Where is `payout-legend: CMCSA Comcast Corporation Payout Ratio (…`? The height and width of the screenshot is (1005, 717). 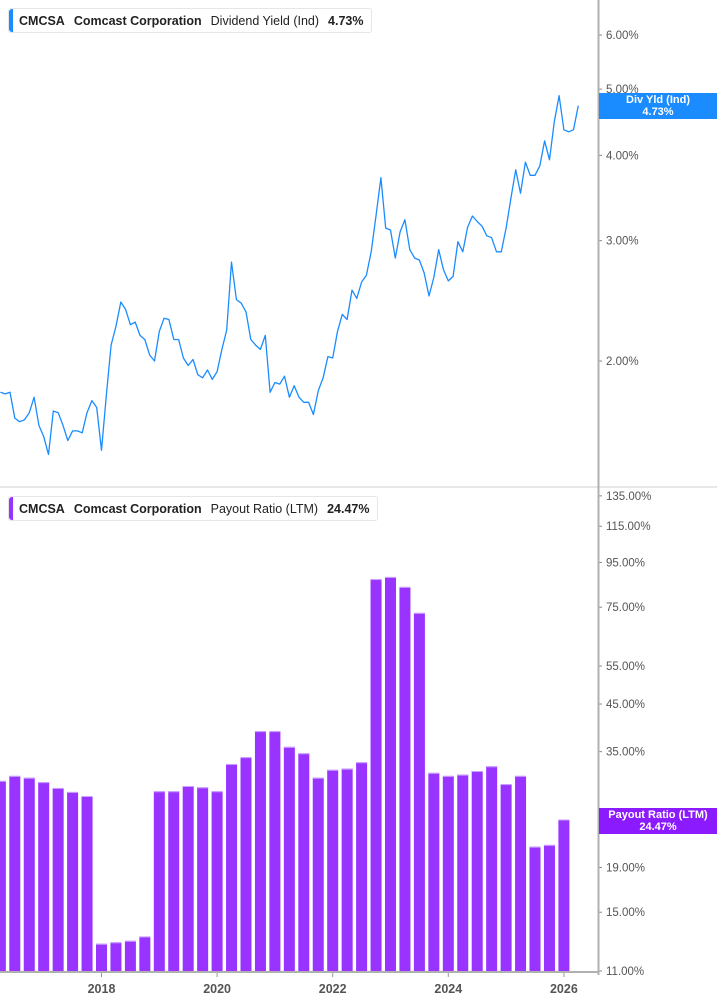 payout-legend: CMCSA Comcast Corporation Payout Ratio (… is located at coordinates (193, 508).